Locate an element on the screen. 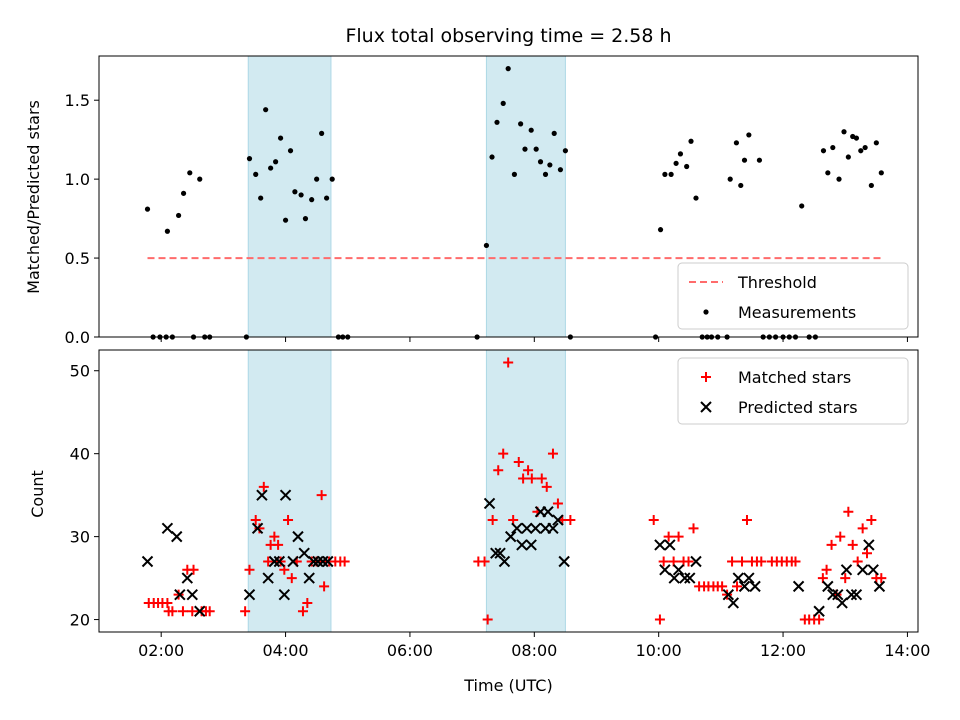  legend-label: Measurements is located at coordinates (797, 312).